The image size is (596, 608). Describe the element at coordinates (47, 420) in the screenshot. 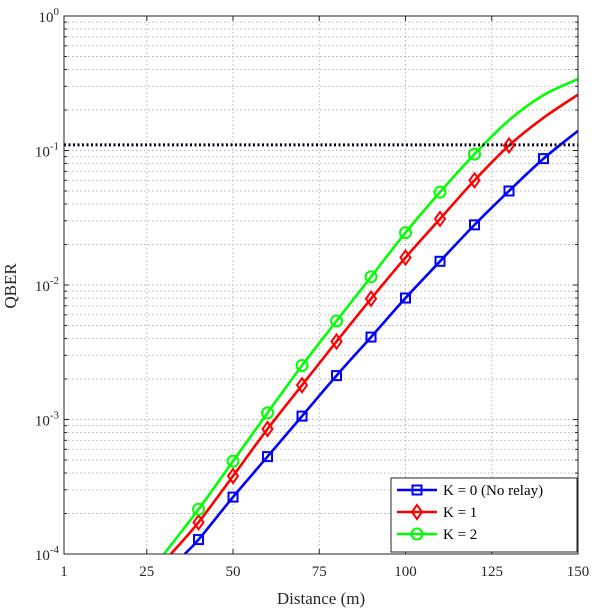

I see `y-tick-label: 10⁻³` at that location.